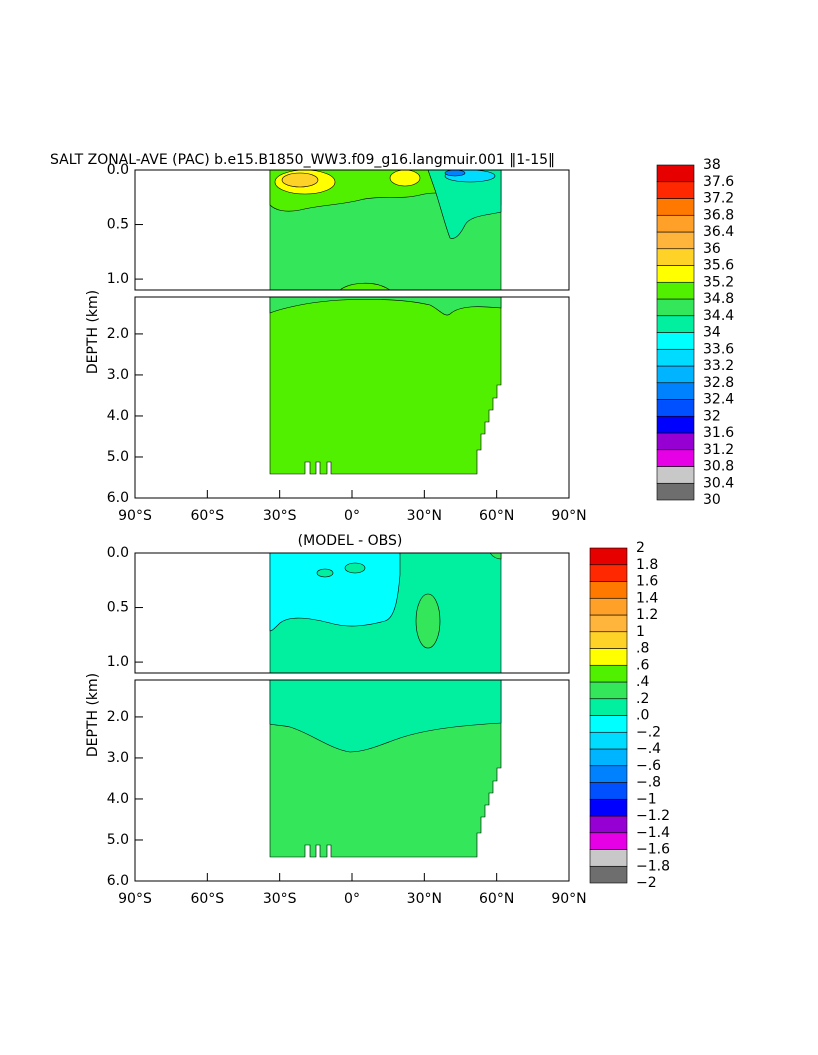 This screenshot has height=1055, width=818. I want to click on colorbar-label: 31.6, so click(718, 433).